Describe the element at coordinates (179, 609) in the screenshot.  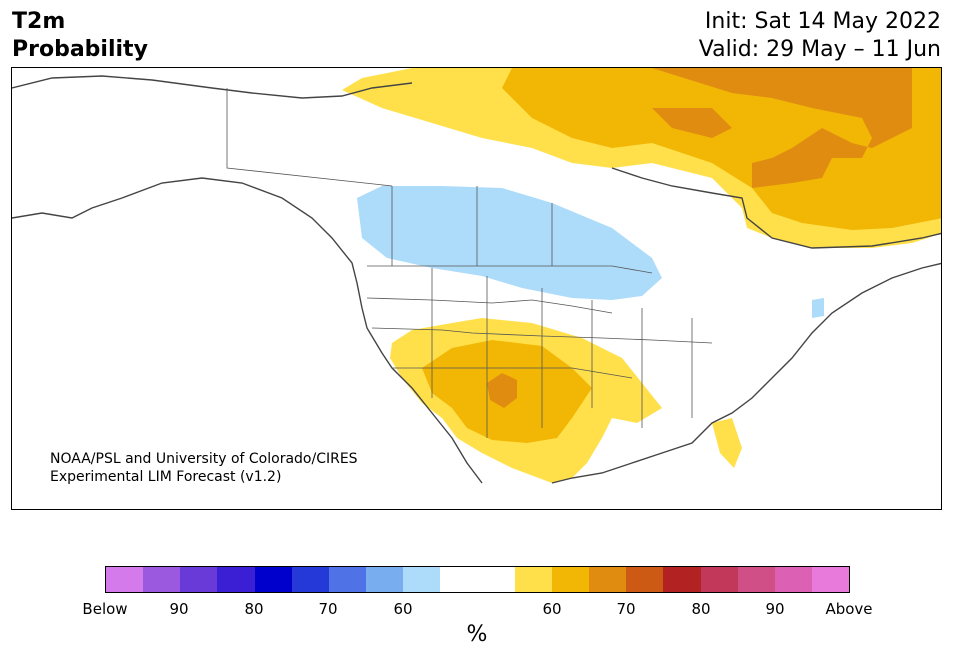
I see `colorbar-tick-90-below: 90` at that location.